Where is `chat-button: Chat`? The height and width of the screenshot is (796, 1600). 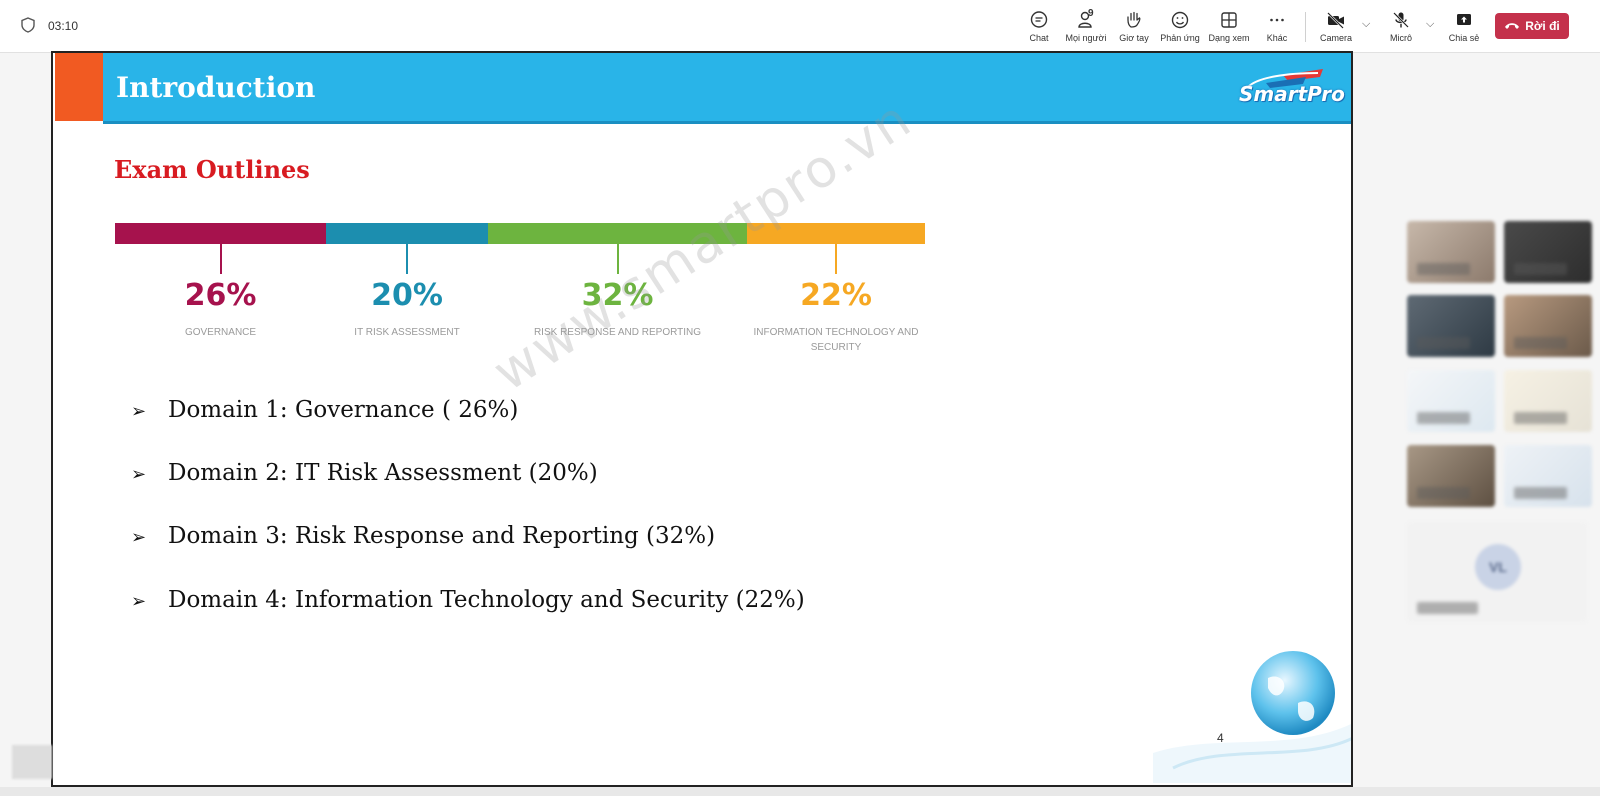 chat-button: Chat is located at coordinates (1039, 27).